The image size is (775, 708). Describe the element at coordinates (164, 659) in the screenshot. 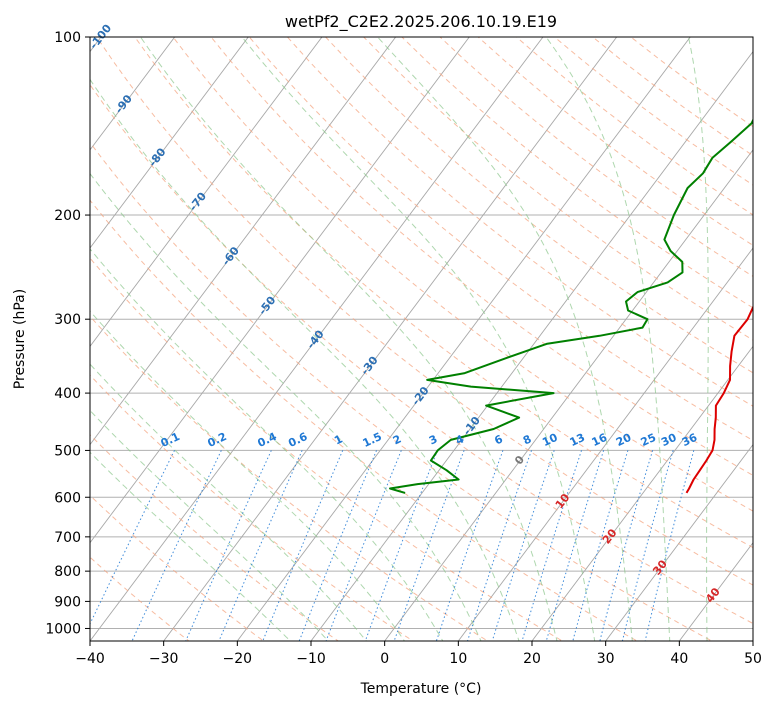

I see `x-tick-label: −30` at that location.